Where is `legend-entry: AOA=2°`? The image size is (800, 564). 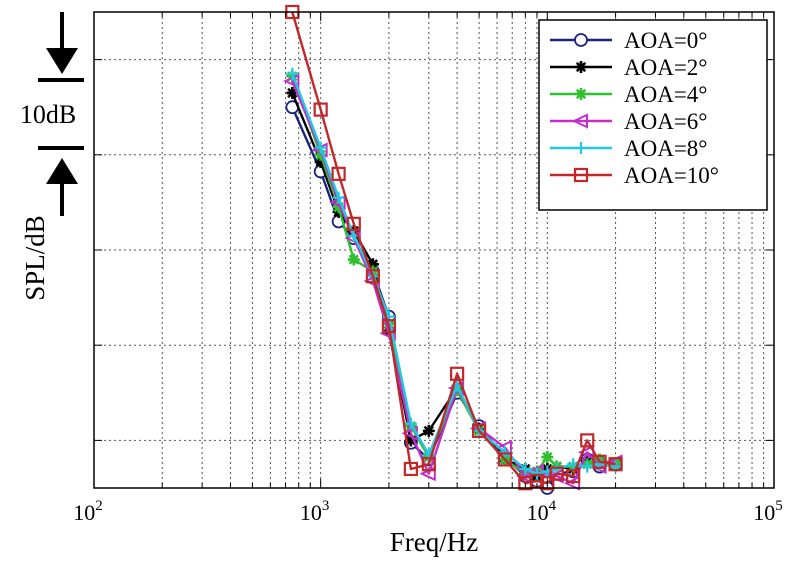
legend-entry: AOA=2° is located at coordinates (629, 67).